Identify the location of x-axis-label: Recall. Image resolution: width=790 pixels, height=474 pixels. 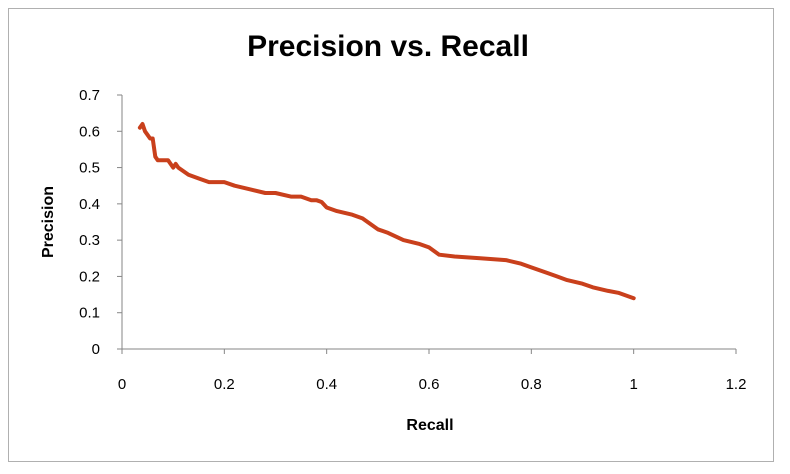
(429, 425).